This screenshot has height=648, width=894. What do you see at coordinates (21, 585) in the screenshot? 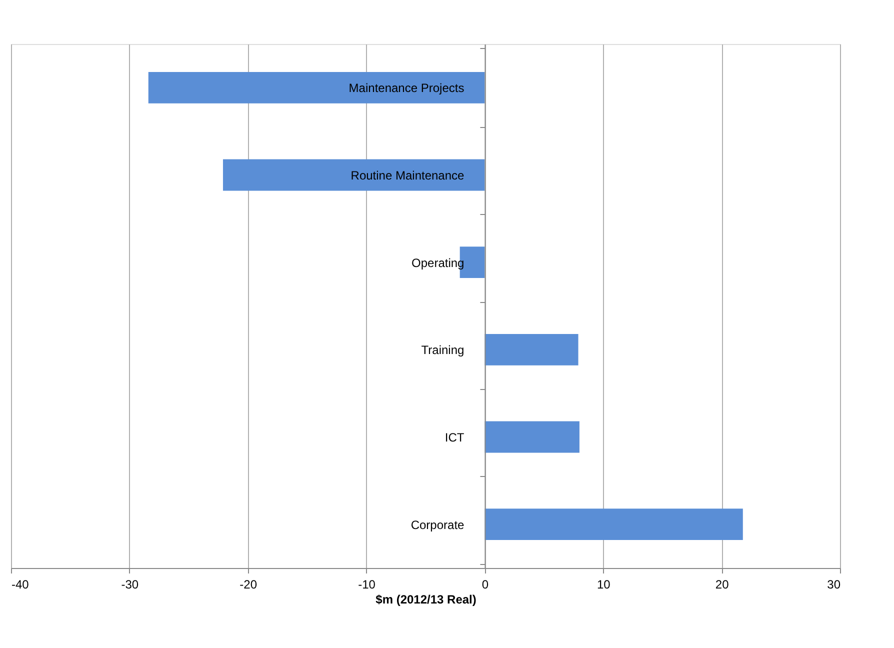
I see `x-tick-label: -40` at bounding box center [21, 585].